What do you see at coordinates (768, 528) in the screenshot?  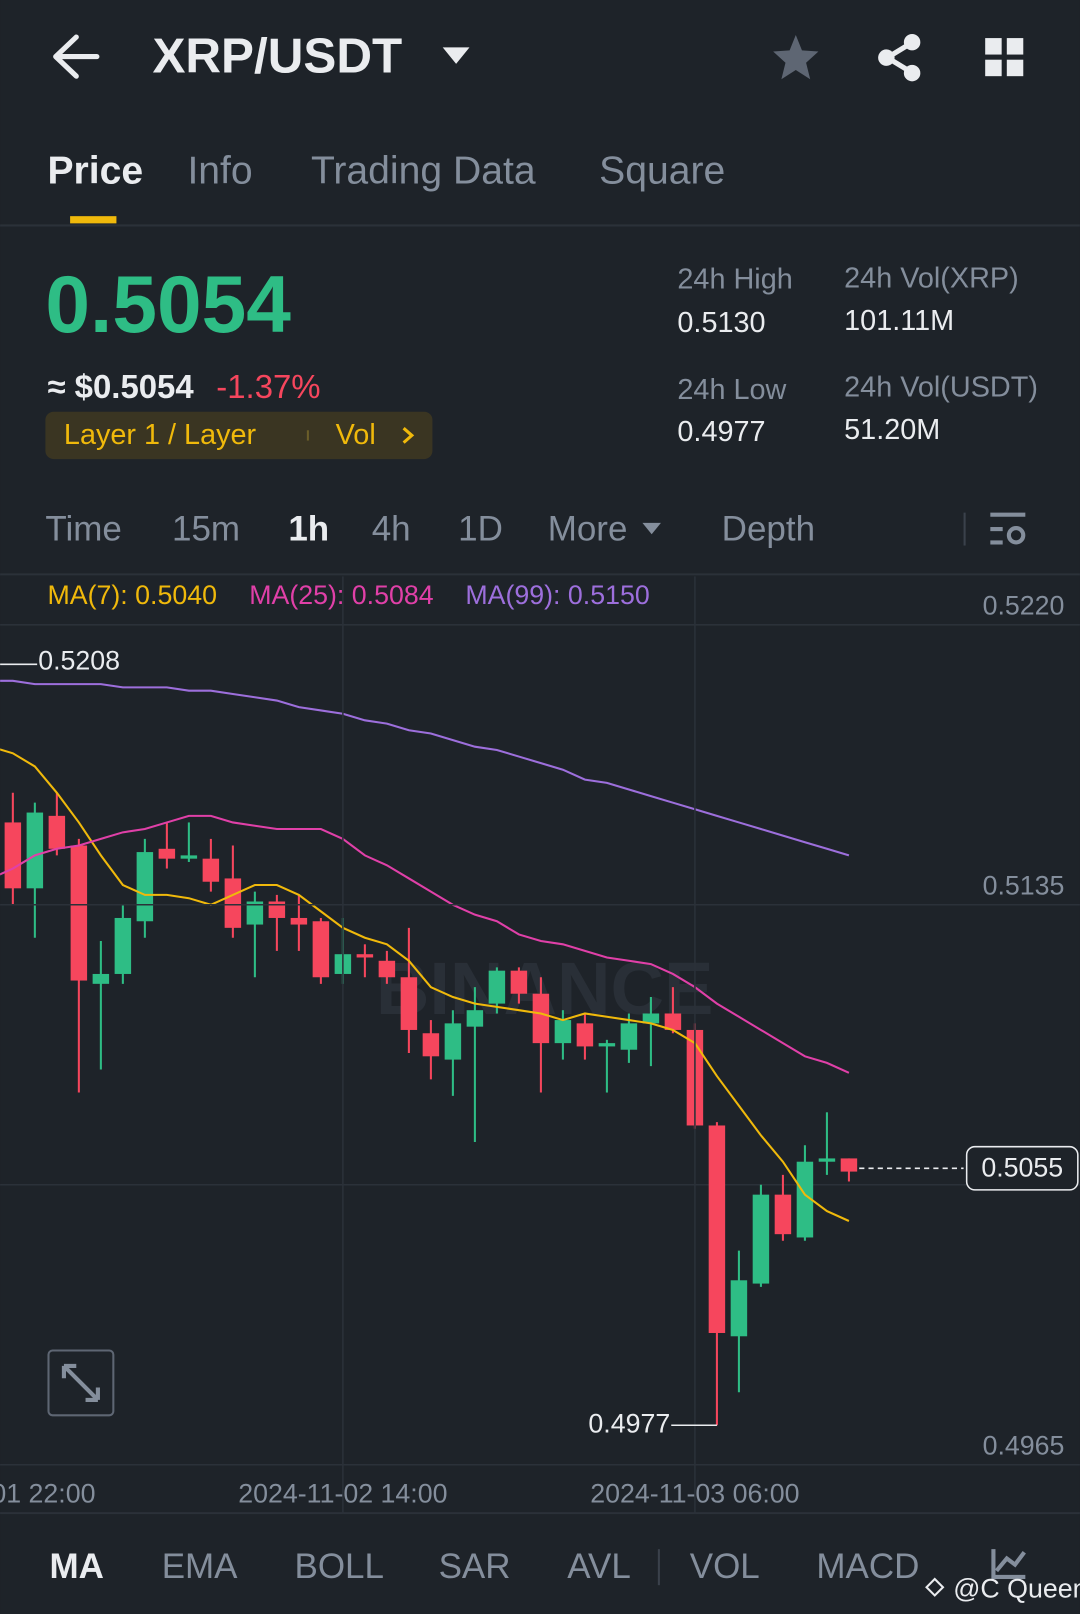 I see `interval: Depth` at bounding box center [768, 528].